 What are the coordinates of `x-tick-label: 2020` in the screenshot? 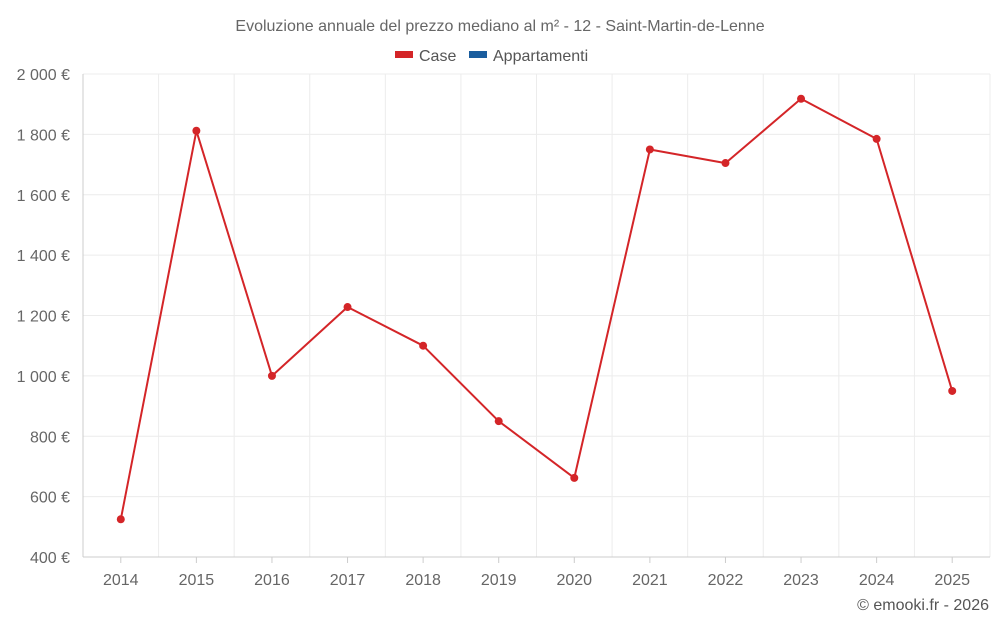 It's located at (574, 580).